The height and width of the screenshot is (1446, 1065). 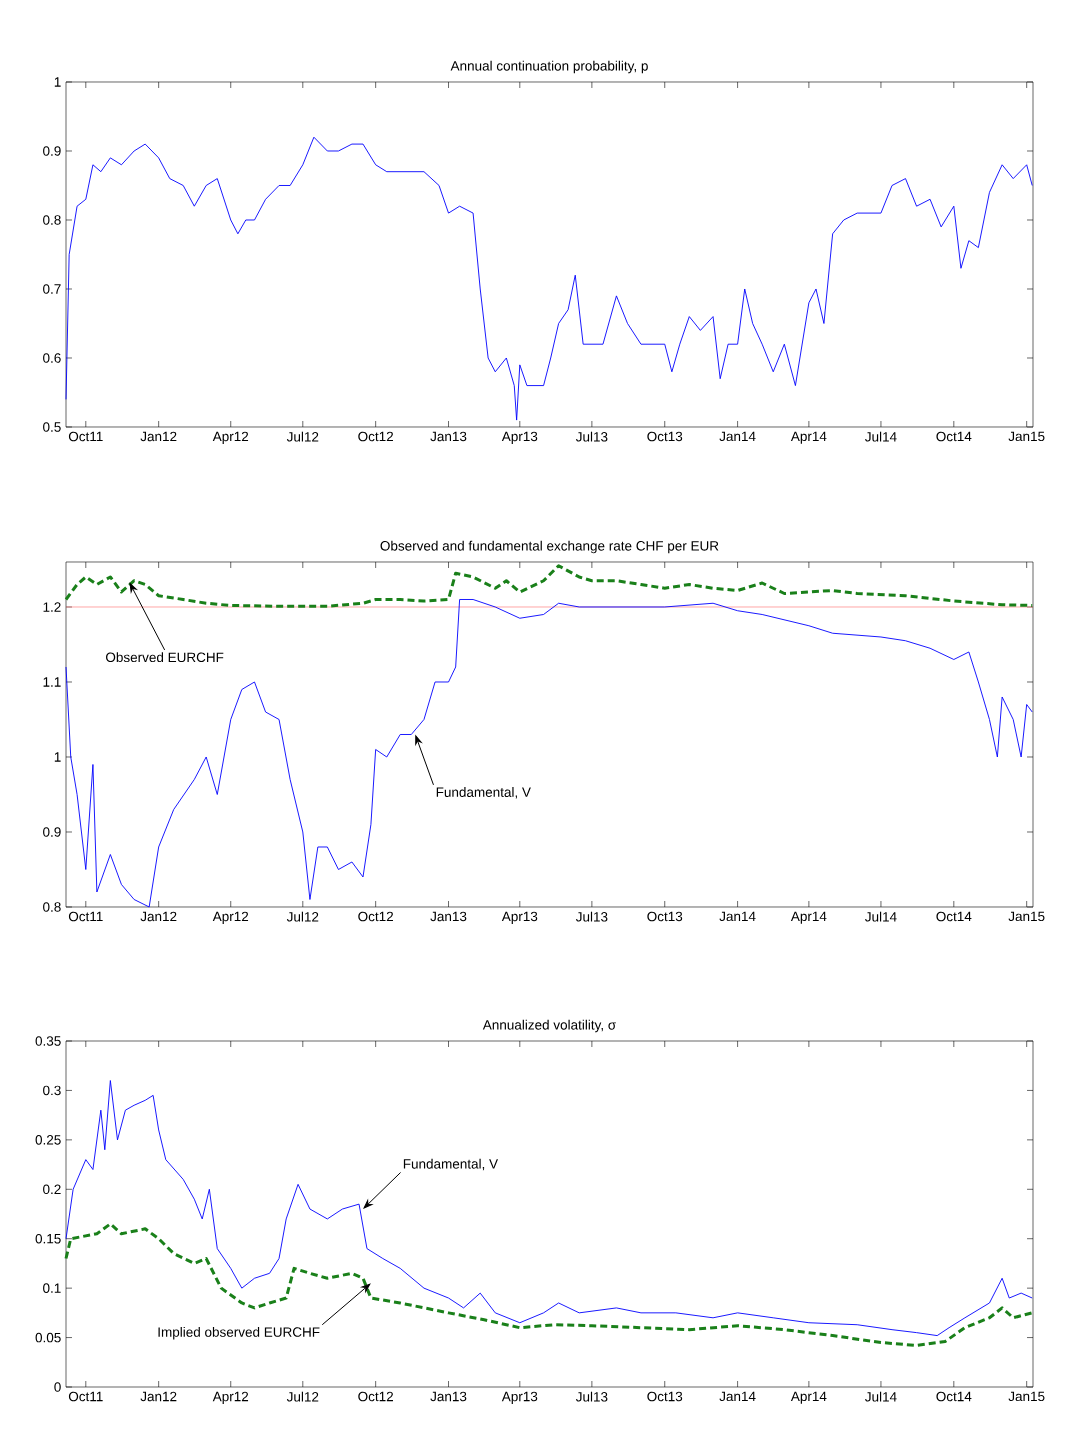 What do you see at coordinates (52, 289) in the screenshot?
I see `y-tick-label: 0.7` at bounding box center [52, 289].